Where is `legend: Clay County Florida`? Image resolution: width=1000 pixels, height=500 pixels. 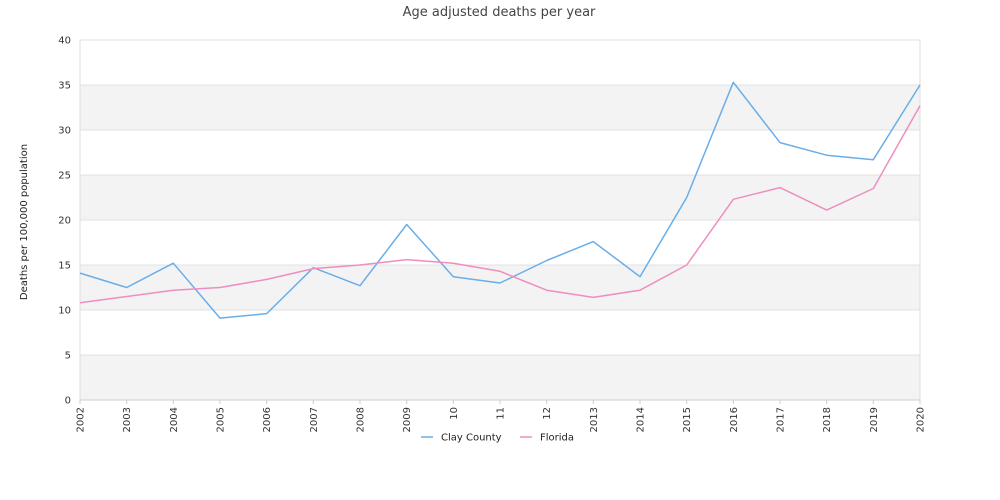
legend: Clay County Florida is located at coordinates (497, 438).